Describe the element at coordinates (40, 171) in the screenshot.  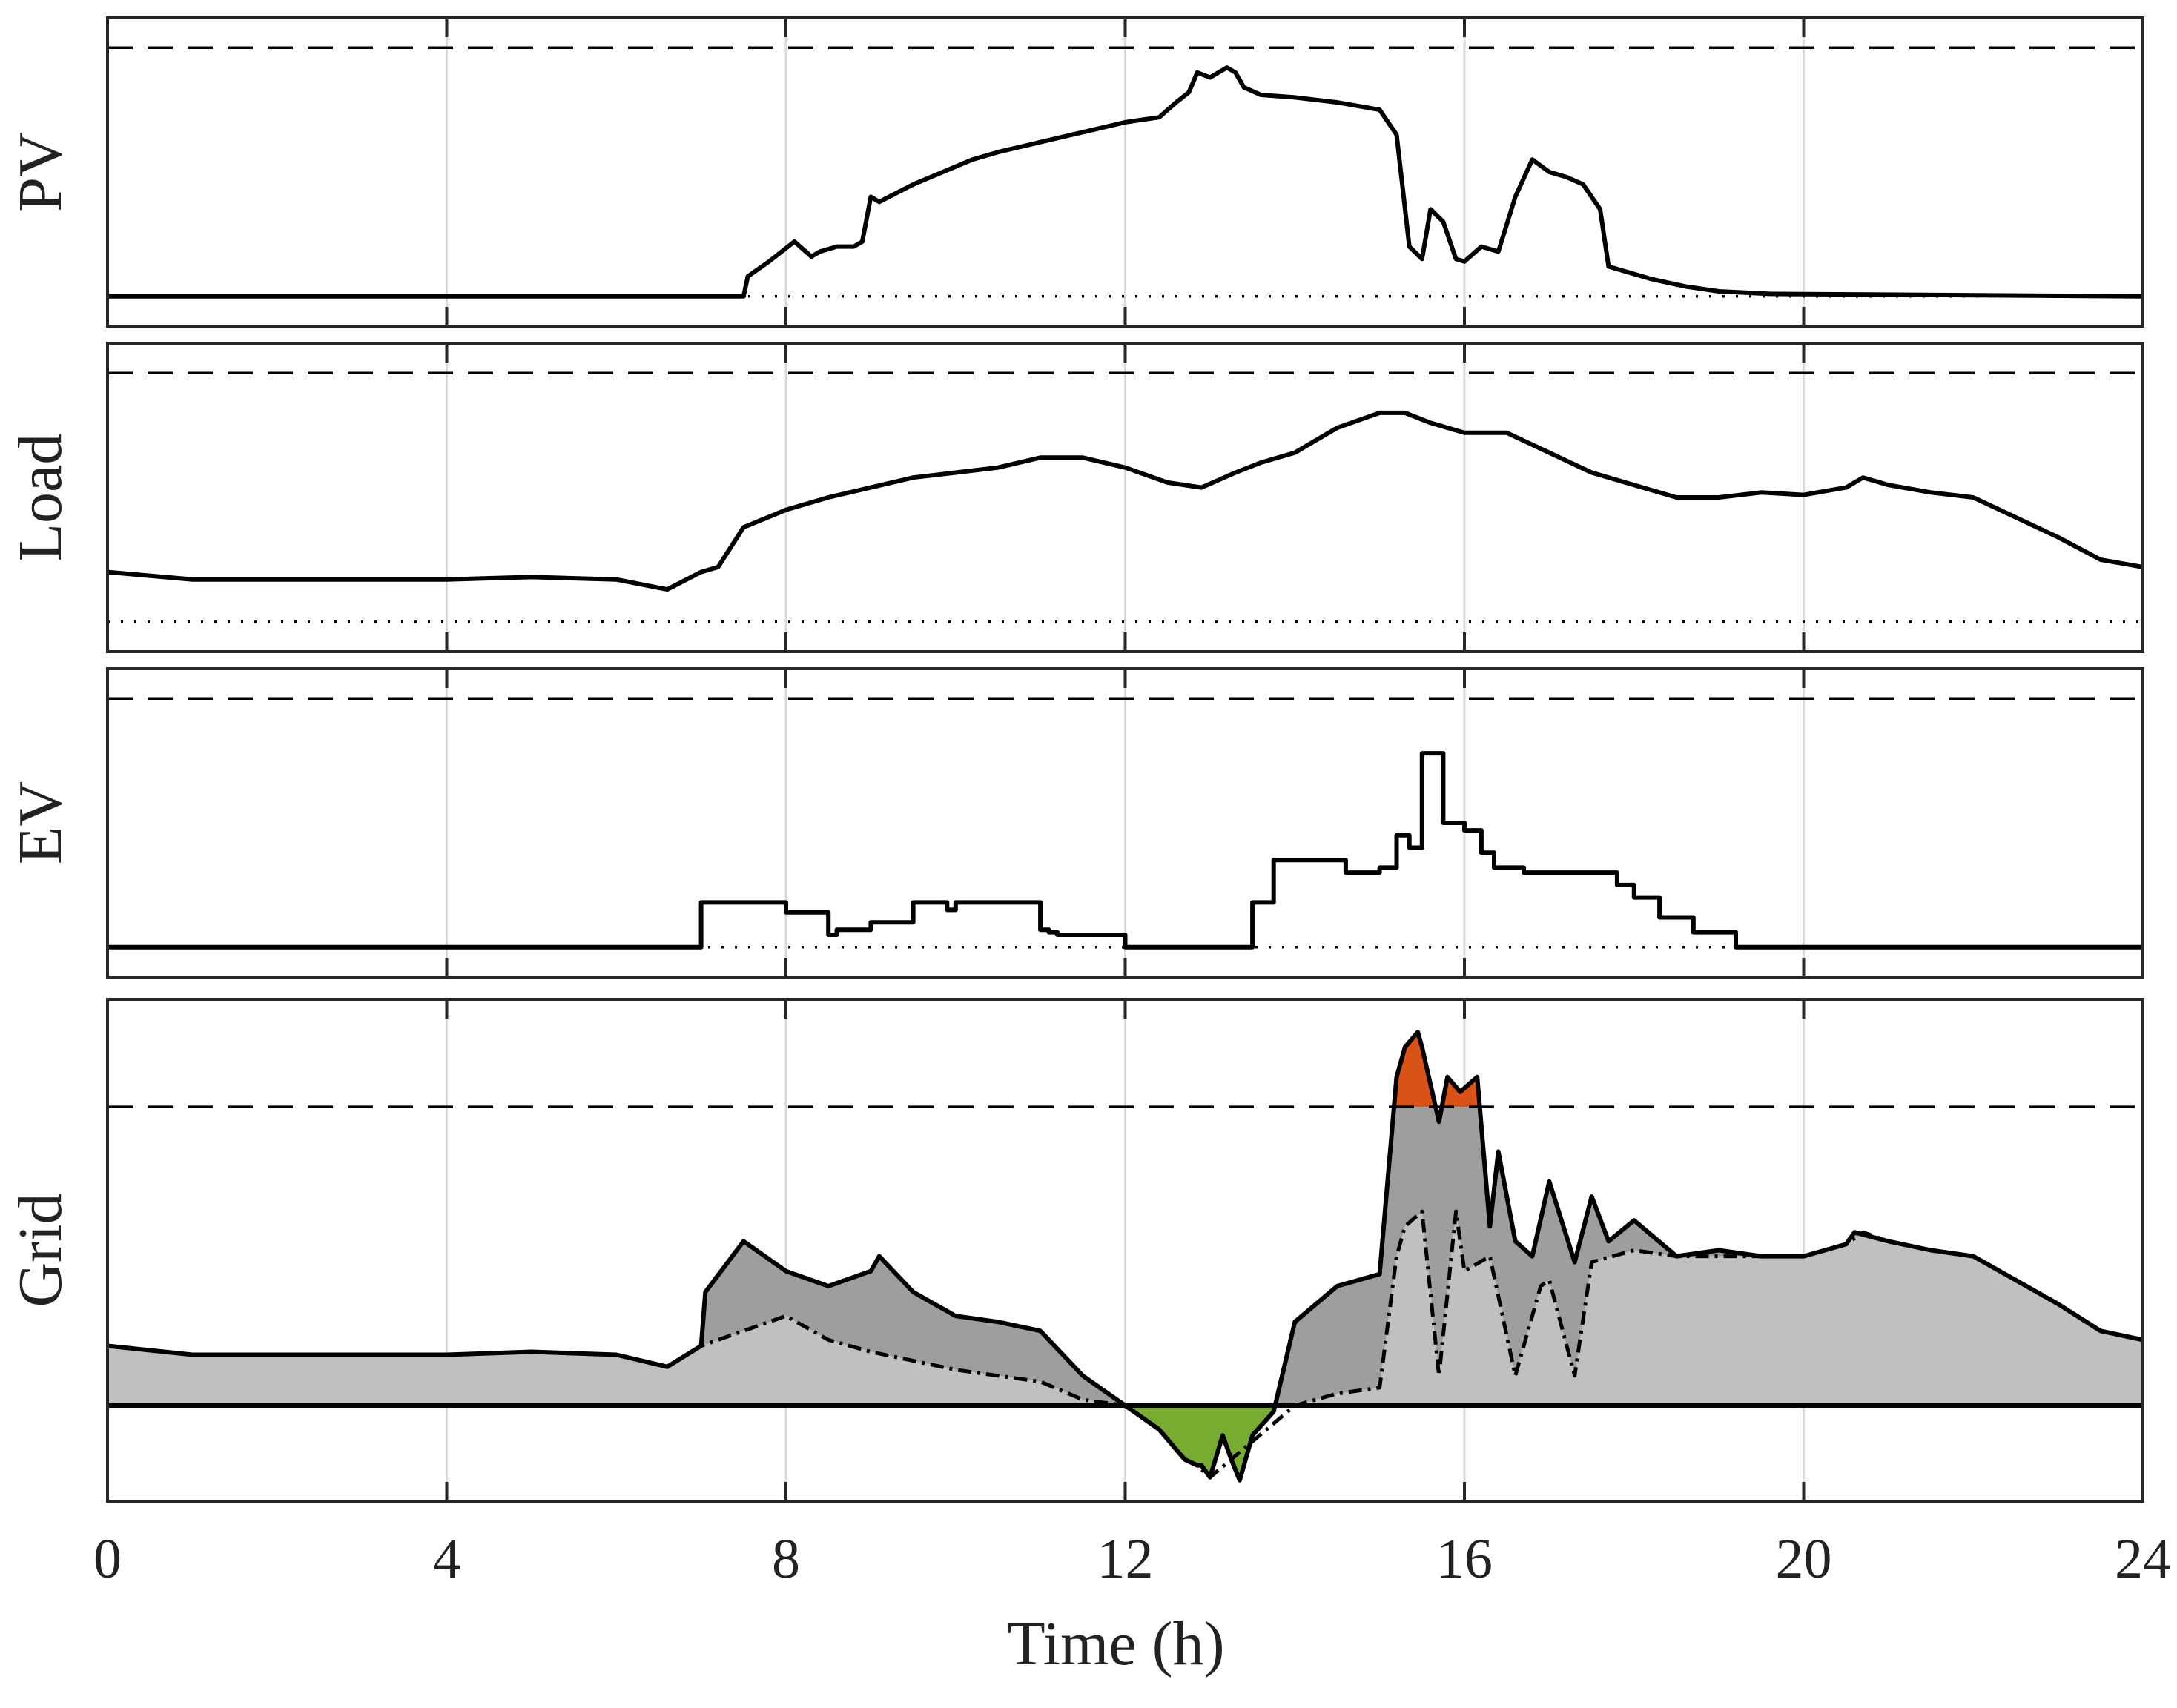
I see `panel-ylabel: PV` at that location.